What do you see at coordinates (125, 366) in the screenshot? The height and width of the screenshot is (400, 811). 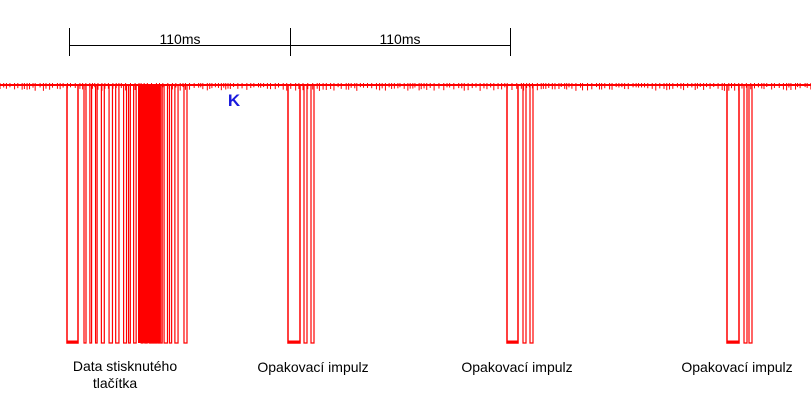 I see `burst-label: Data stisknutého` at bounding box center [125, 366].